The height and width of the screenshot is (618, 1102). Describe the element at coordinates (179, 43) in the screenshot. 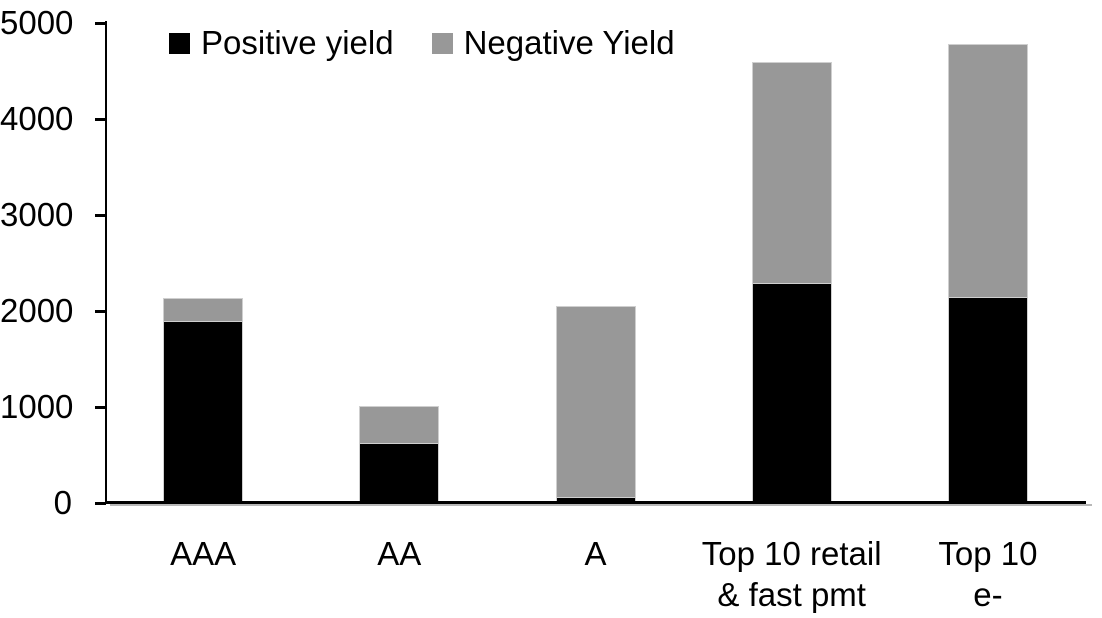

I see `positive-yield-swatch-icon` at that location.